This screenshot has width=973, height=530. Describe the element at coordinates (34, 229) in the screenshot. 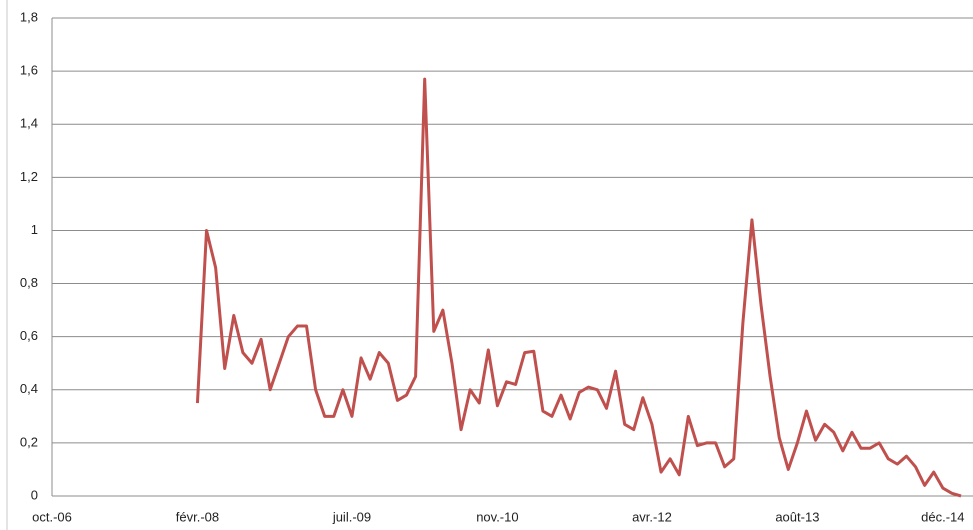

I see `y-tick-label: 1` at that location.